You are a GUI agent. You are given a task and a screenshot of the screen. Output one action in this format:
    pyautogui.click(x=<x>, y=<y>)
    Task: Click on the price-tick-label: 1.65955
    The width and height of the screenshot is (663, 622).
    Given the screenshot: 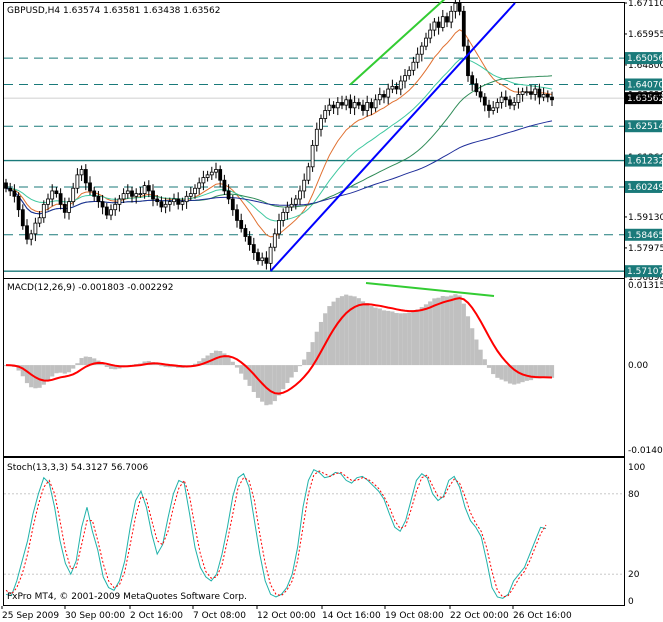 What is the action you would take?
    pyautogui.click(x=645, y=35)
    